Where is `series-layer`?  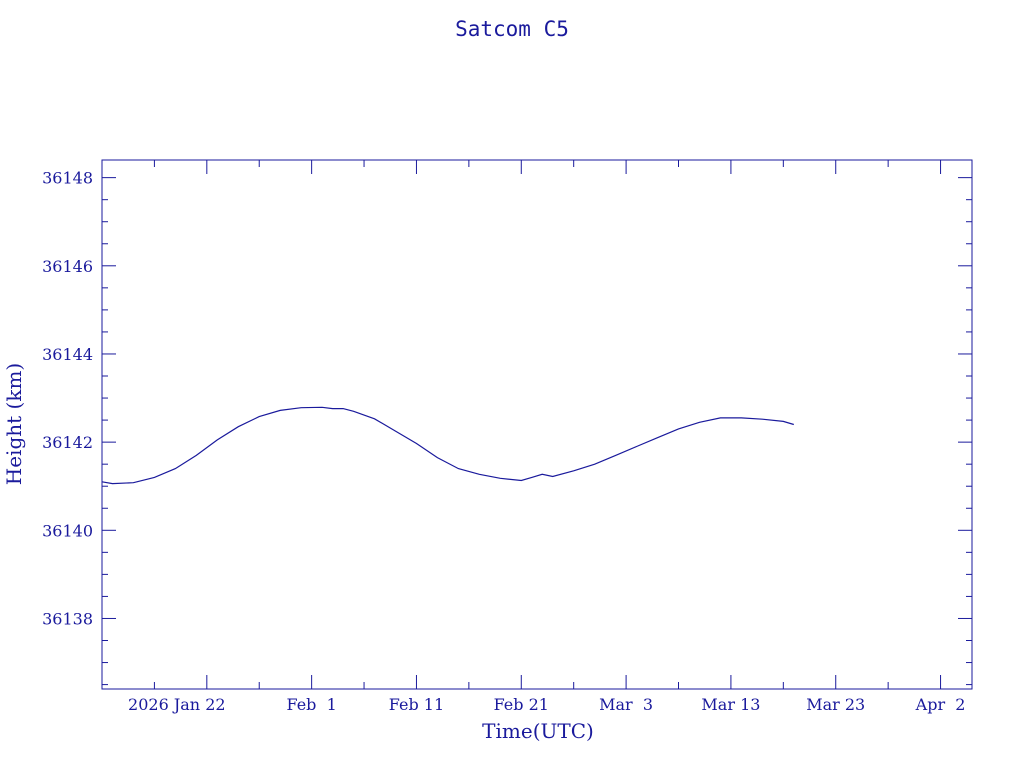
series-layer is located at coordinates (447, 445).